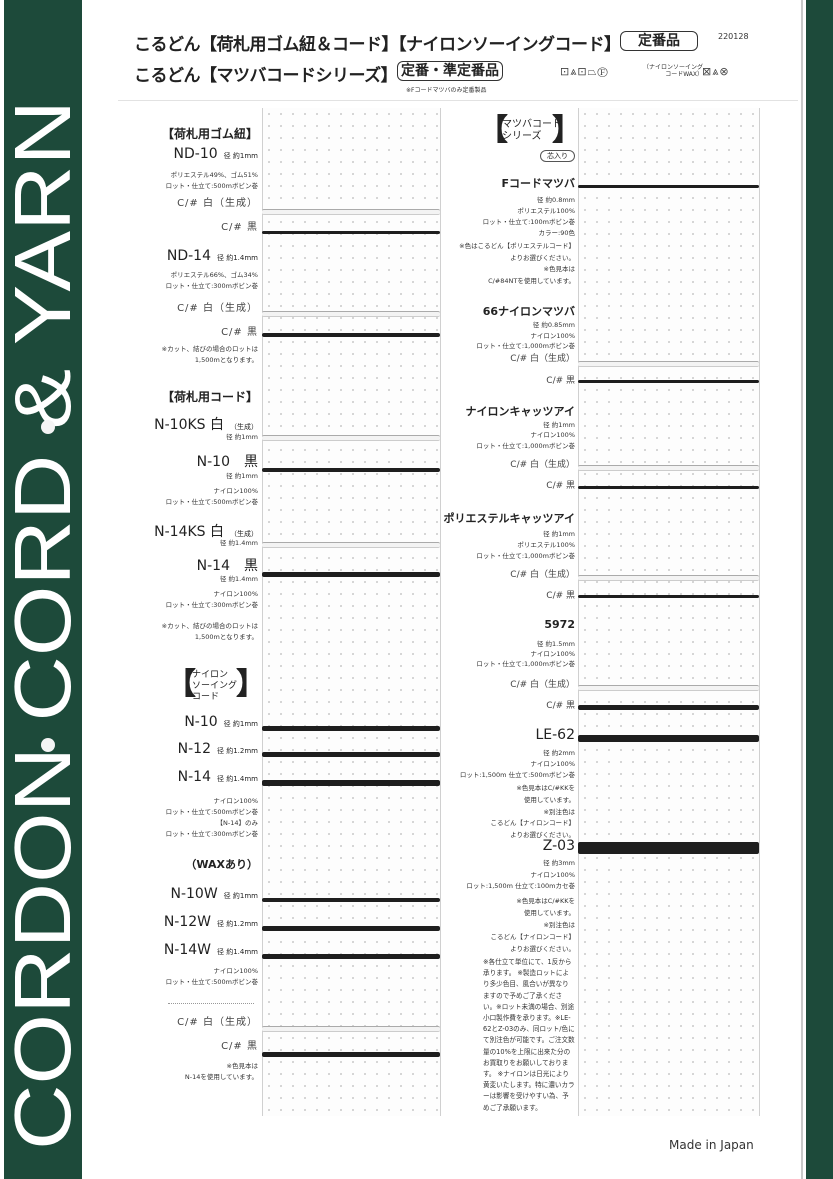  What do you see at coordinates (43, 625) in the screenshot?
I see `brand-vertical-text: CORDON CORD & YARN` at bounding box center [43, 625].